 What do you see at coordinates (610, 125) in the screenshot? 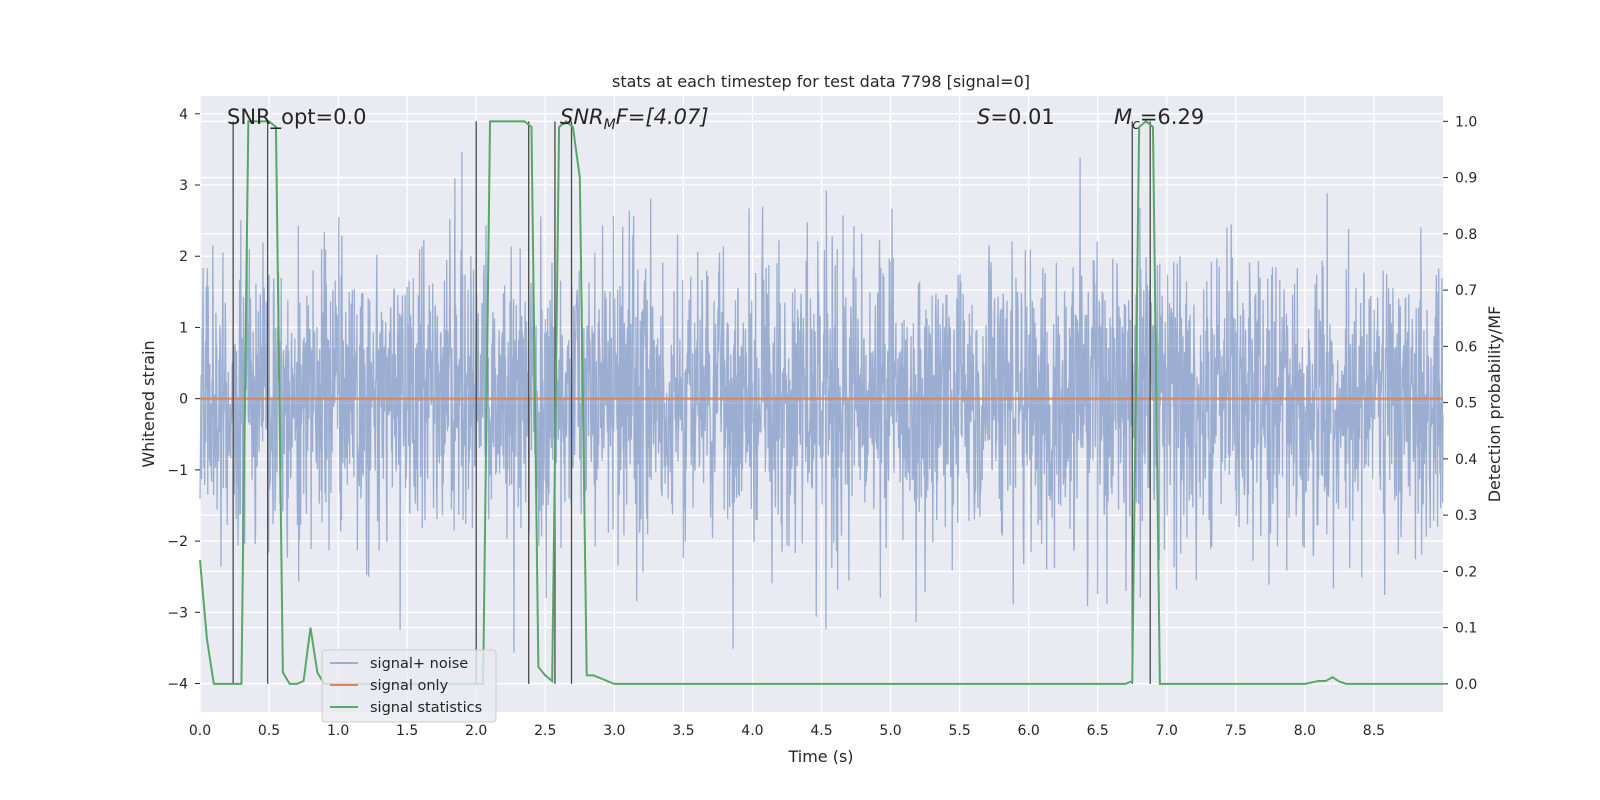
I see `annotation-snr-mf-sub: M` at bounding box center [610, 125].